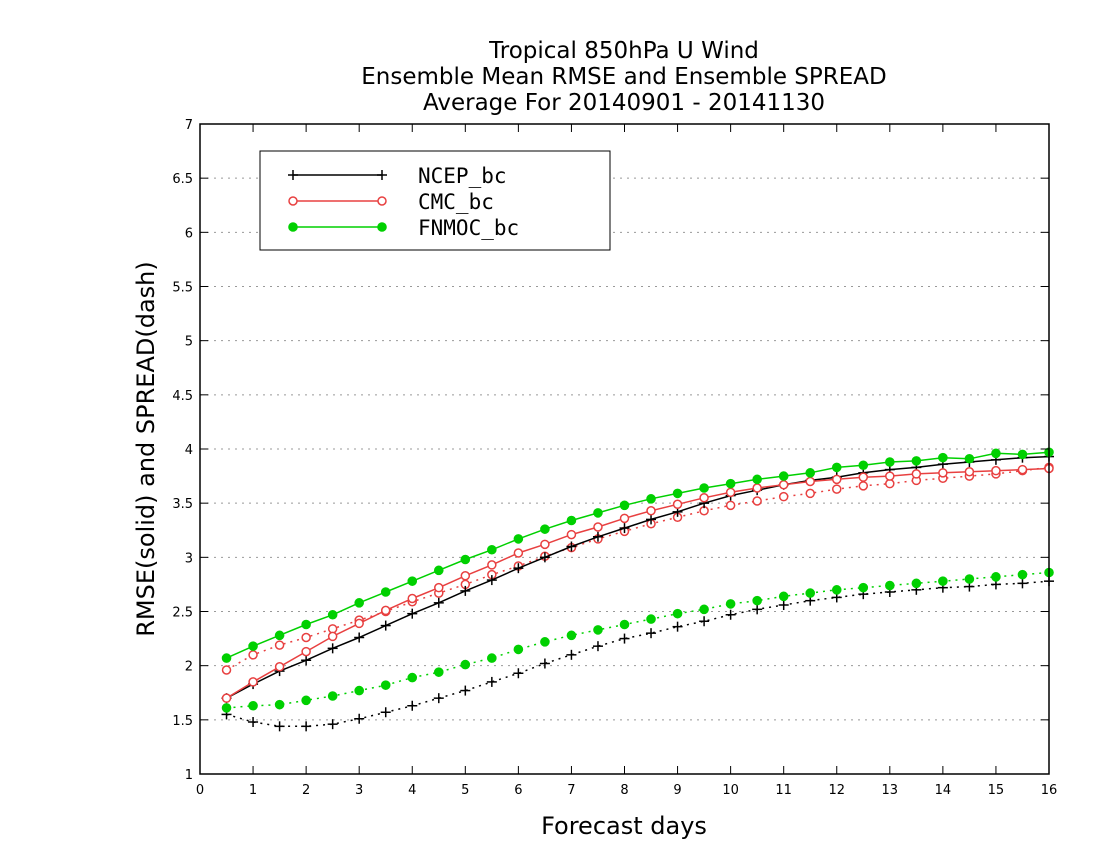  I want to click on x-tick-label: 7, so click(571, 790).